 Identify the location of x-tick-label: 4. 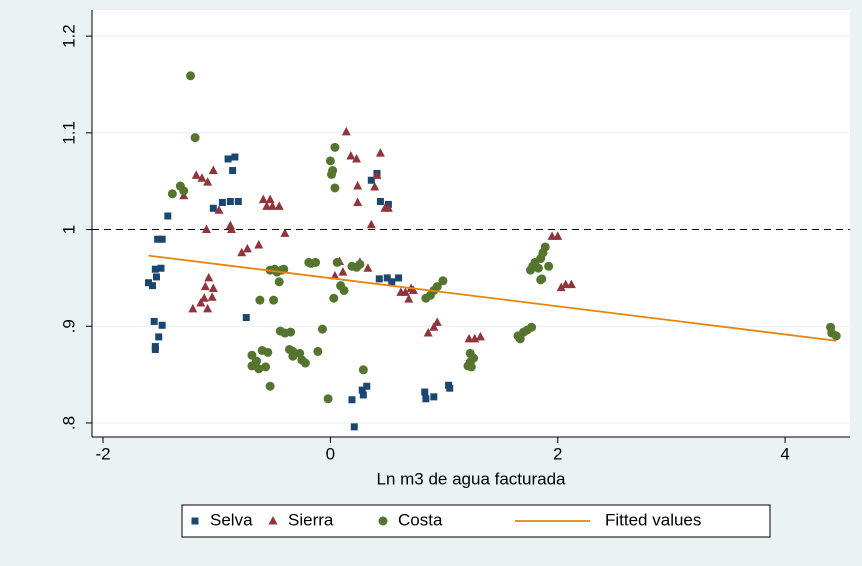
(784, 453).